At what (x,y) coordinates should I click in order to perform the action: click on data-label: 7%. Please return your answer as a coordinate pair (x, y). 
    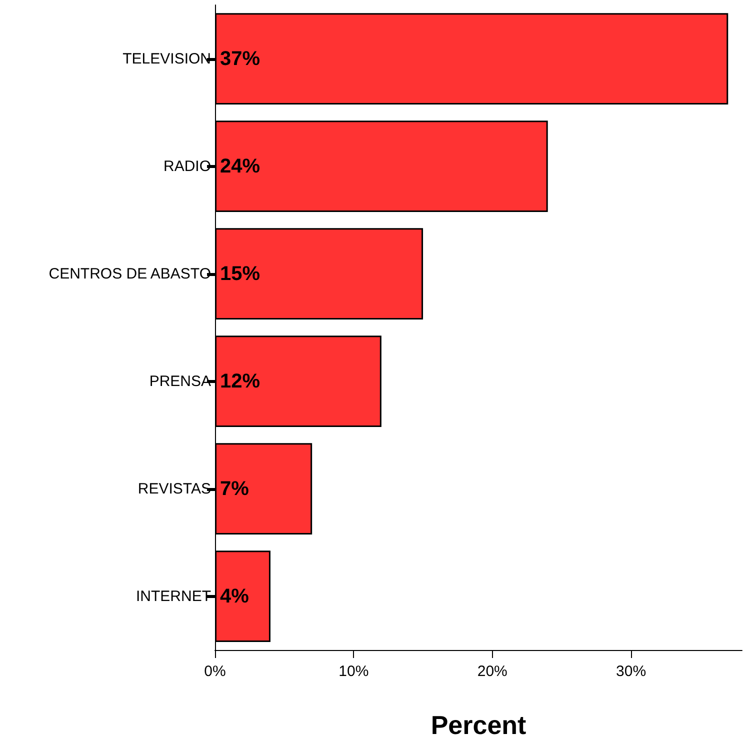
    Looking at the image, I should click on (235, 489).